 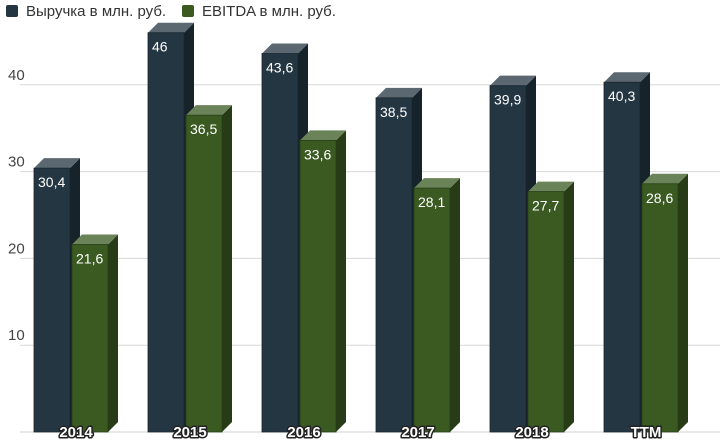 I want to click on data-label: 30,4, so click(x=51, y=182).